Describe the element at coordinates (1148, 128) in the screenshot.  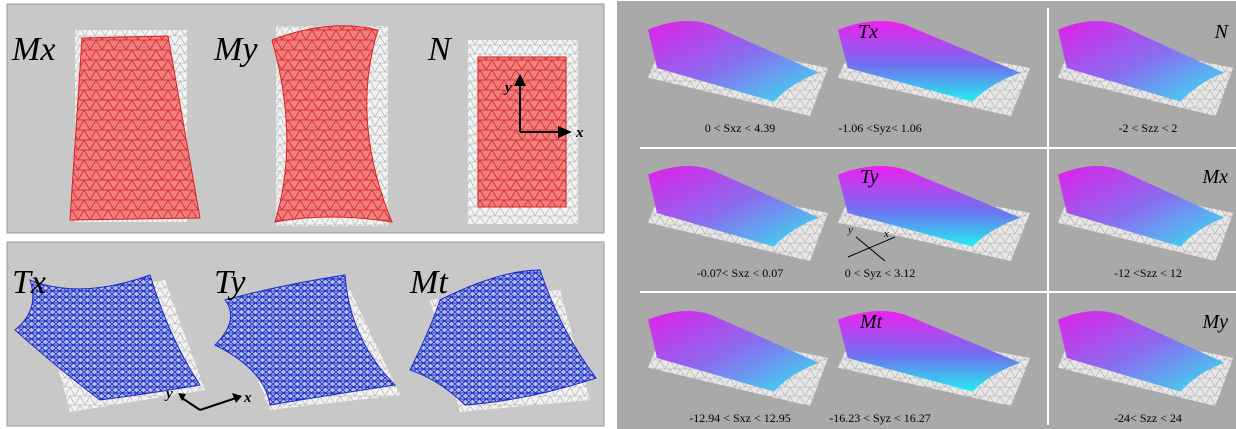
I see `caption: -2 < Szz < 2` at that location.